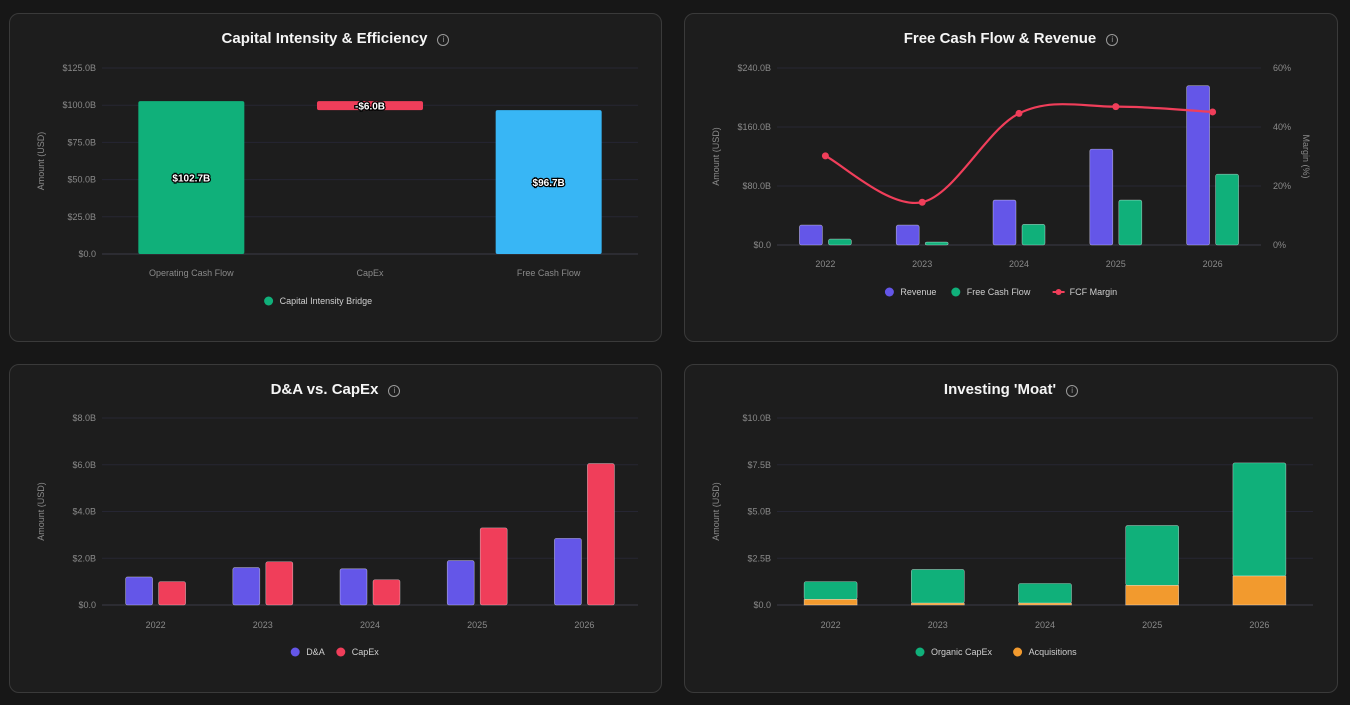 This screenshot has height=705, width=1350. I want to click on y-tick-label: $2.0B, so click(84, 558).